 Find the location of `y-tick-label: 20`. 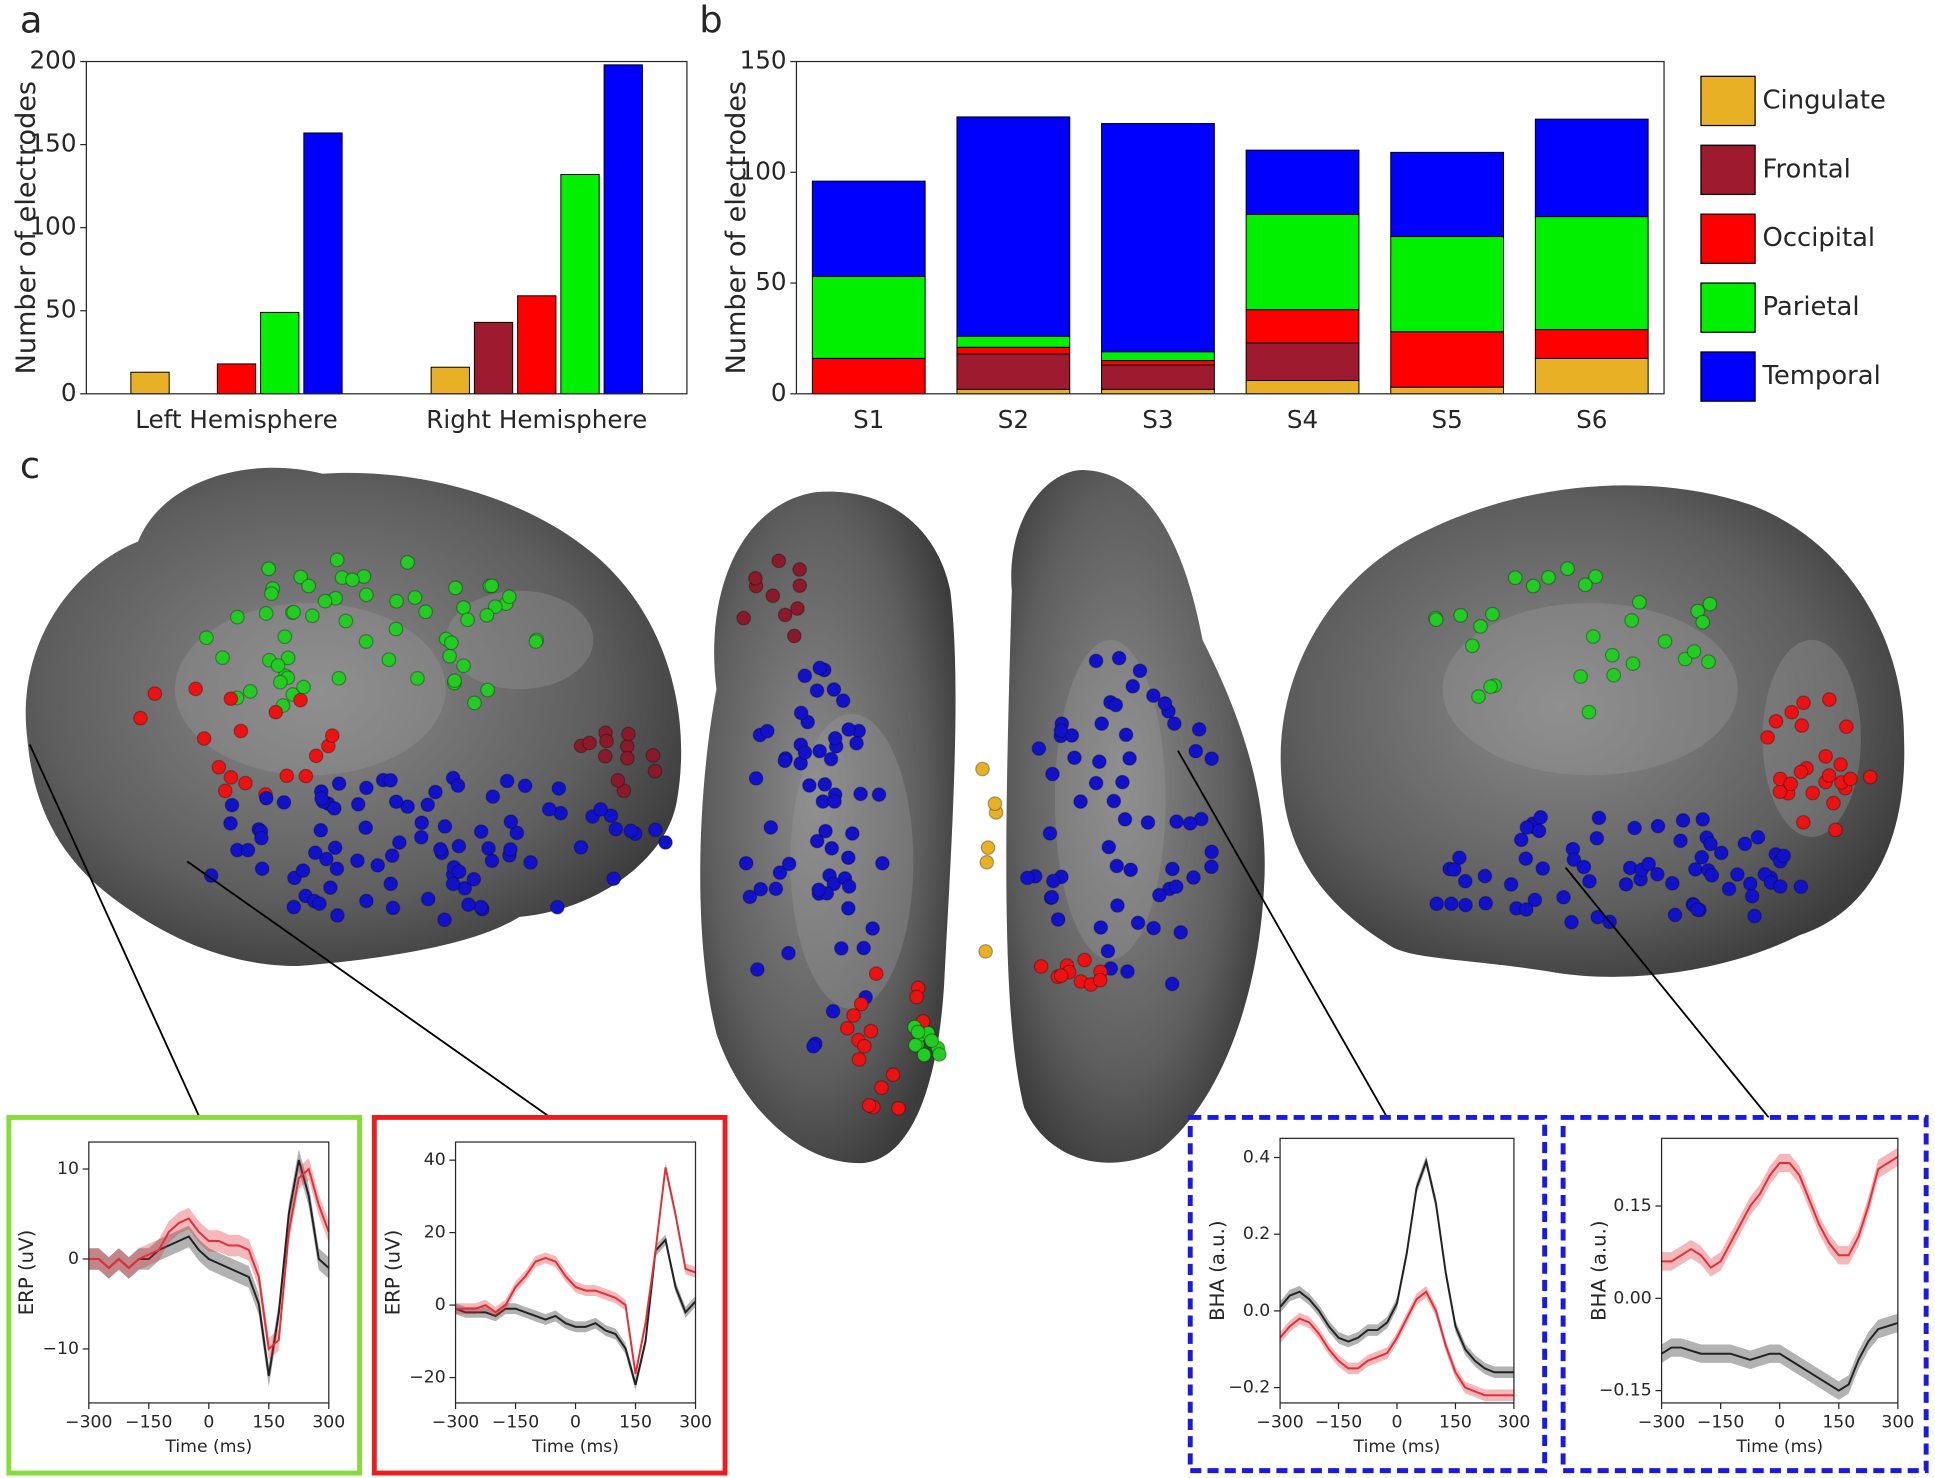

y-tick-label: 20 is located at coordinates (435, 1233).